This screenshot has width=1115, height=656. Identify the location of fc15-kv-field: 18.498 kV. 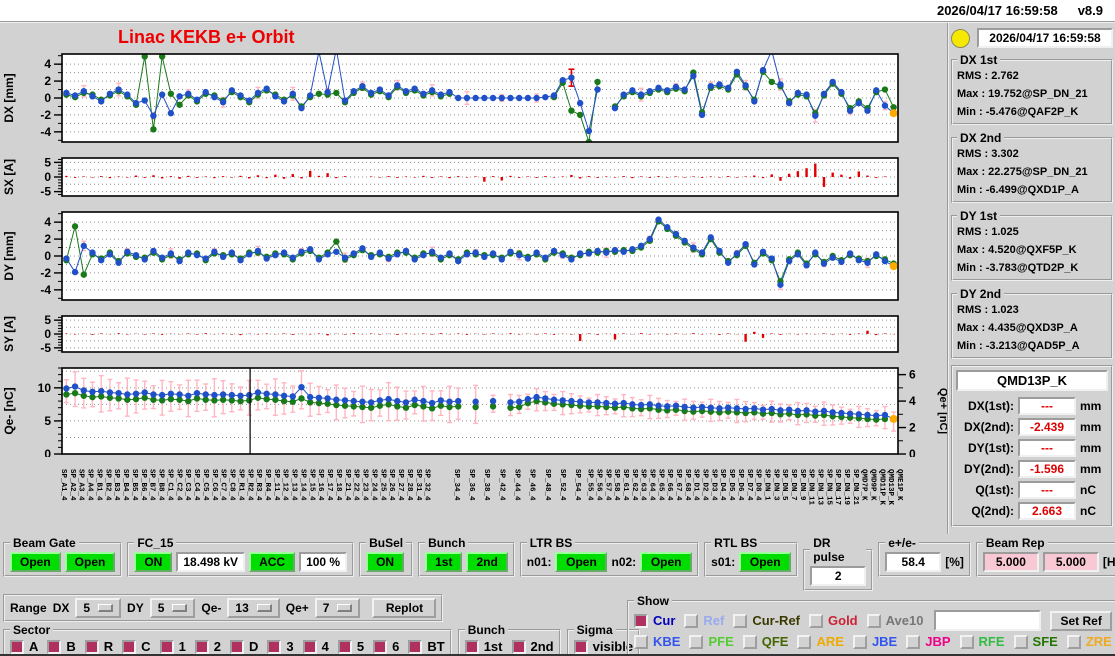
(211, 562).